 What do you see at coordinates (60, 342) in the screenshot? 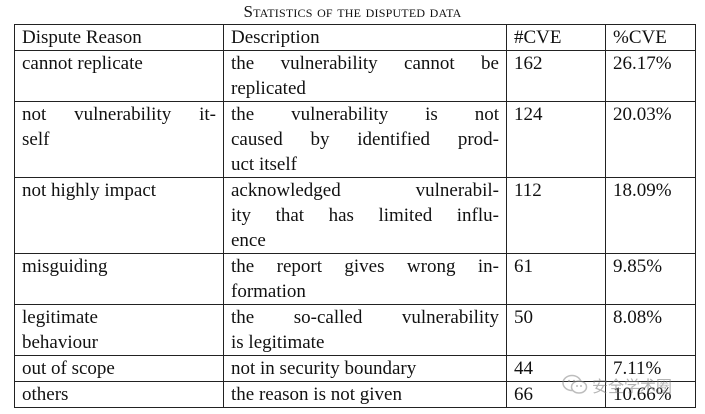
I see `reason-line: behaviour` at bounding box center [60, 342].